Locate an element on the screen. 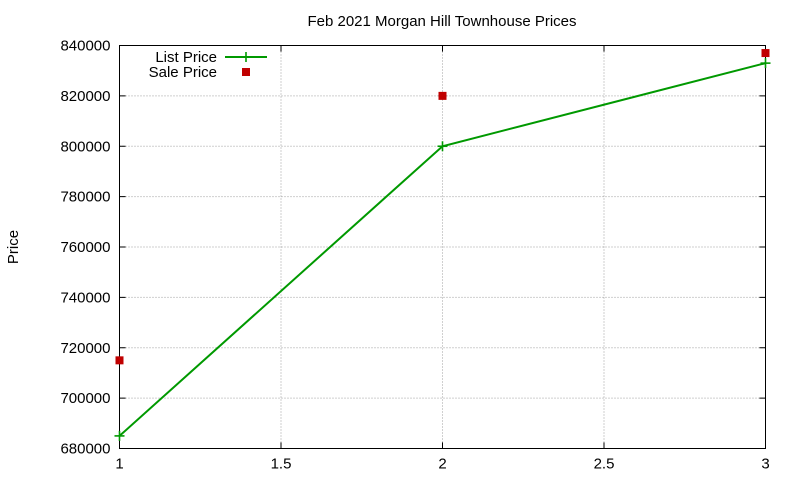  y-tick-label: 820000 is located at coordinates (85, 96).